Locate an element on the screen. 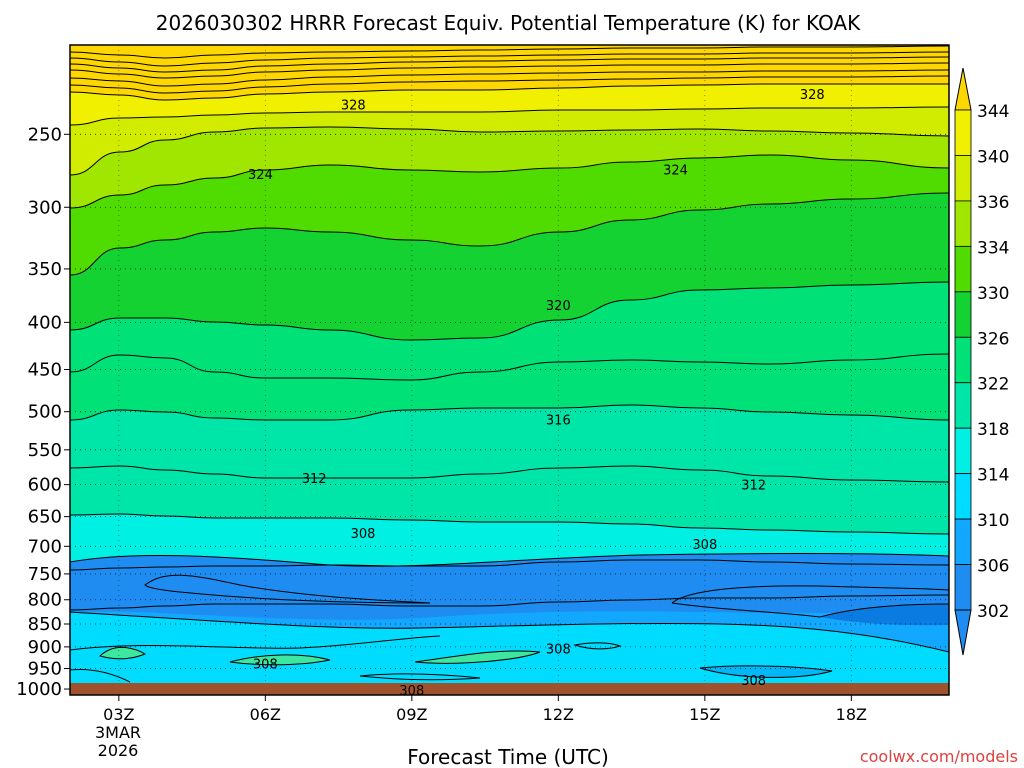  colorbar: 344 340 336 334 330 326 322 318 314 310 306 302 is located at coordinates (981, 361).